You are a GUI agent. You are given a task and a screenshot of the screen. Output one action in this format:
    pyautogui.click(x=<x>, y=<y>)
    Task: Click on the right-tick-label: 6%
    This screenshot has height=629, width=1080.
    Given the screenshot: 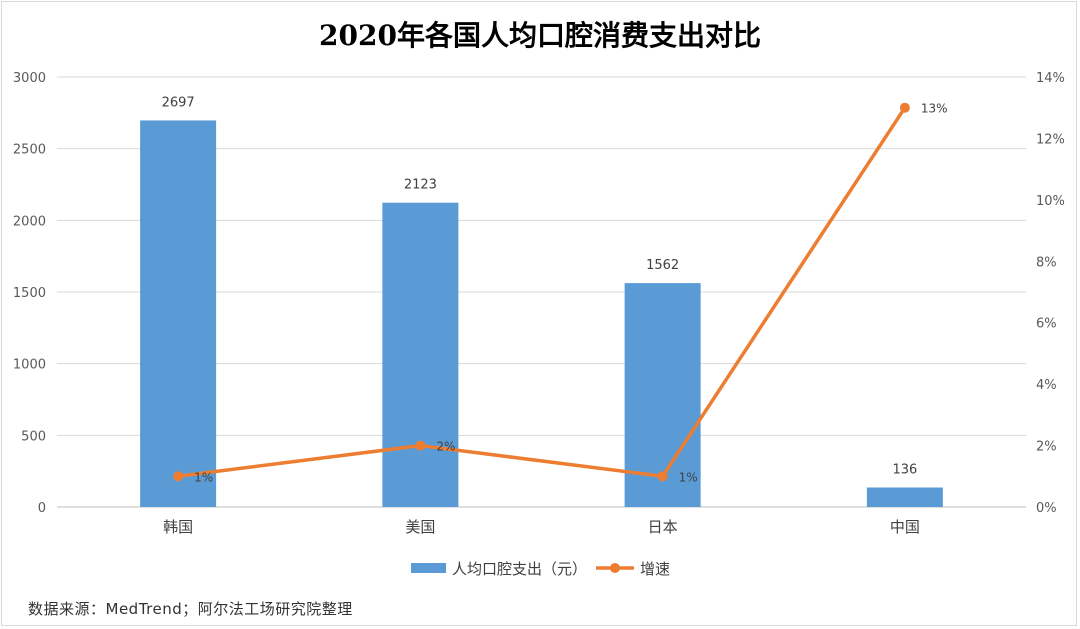 What is the action you would take?
    pyautogui.click(x=1046, y=324)
    